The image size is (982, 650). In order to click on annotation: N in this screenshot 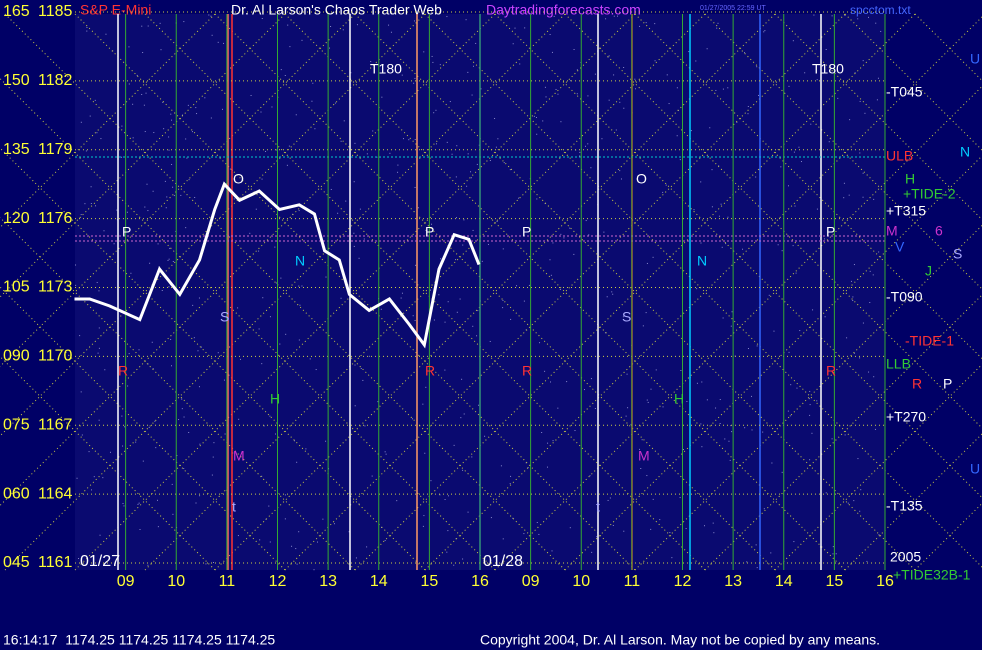, I will do `click(965, 152)`.